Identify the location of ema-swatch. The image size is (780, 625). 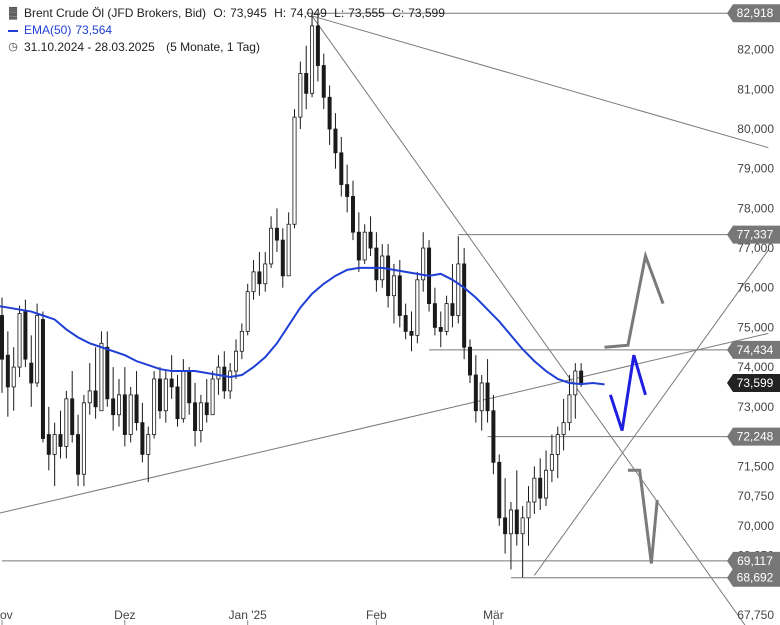
(13, 30).